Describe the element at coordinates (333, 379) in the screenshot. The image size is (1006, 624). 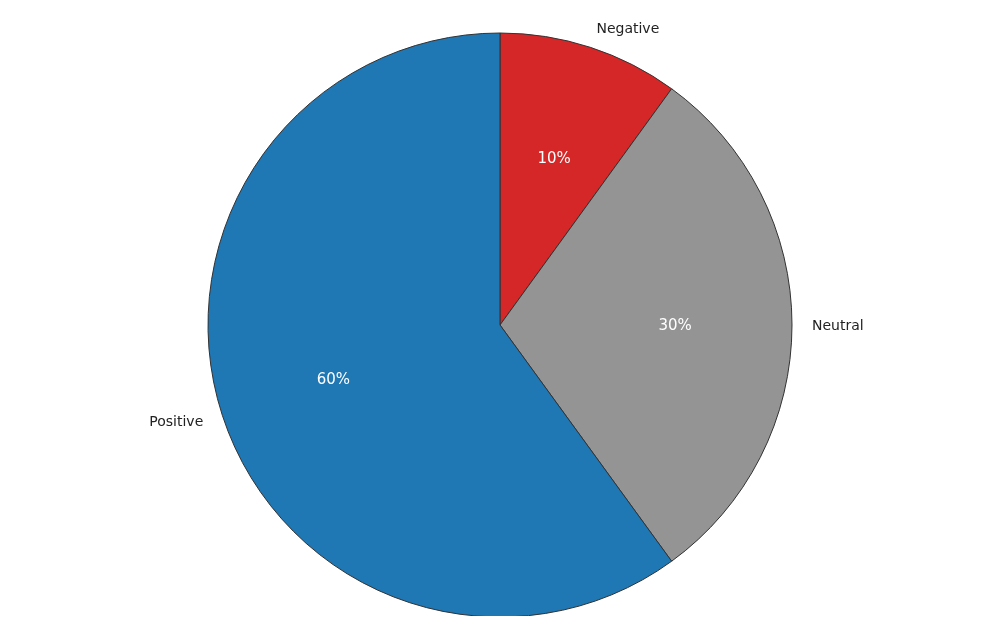
I see `data-label: 60%` at that location.